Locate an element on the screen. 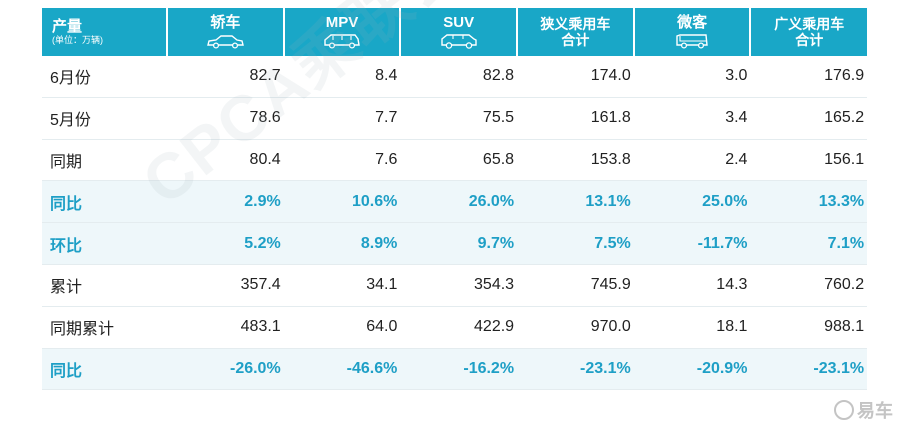  table-cell: 3.0 is located at coordinates (692, 77).